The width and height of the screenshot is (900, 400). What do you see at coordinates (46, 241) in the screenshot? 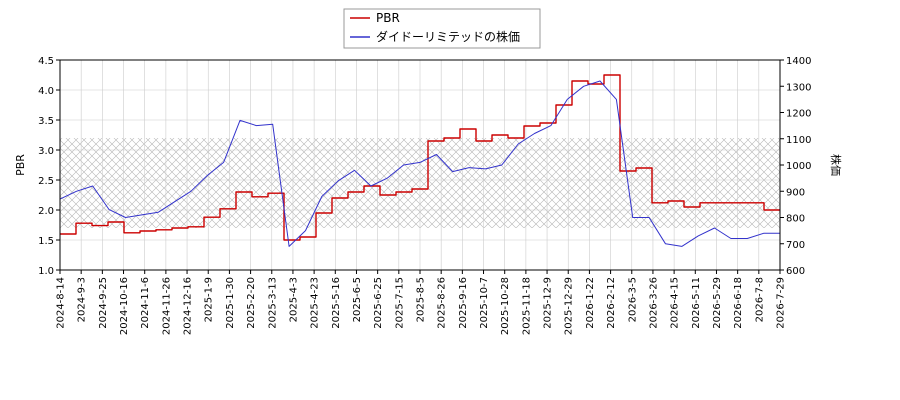
I see `left-tick-label: 1.5` at bounding box center [46, 241].